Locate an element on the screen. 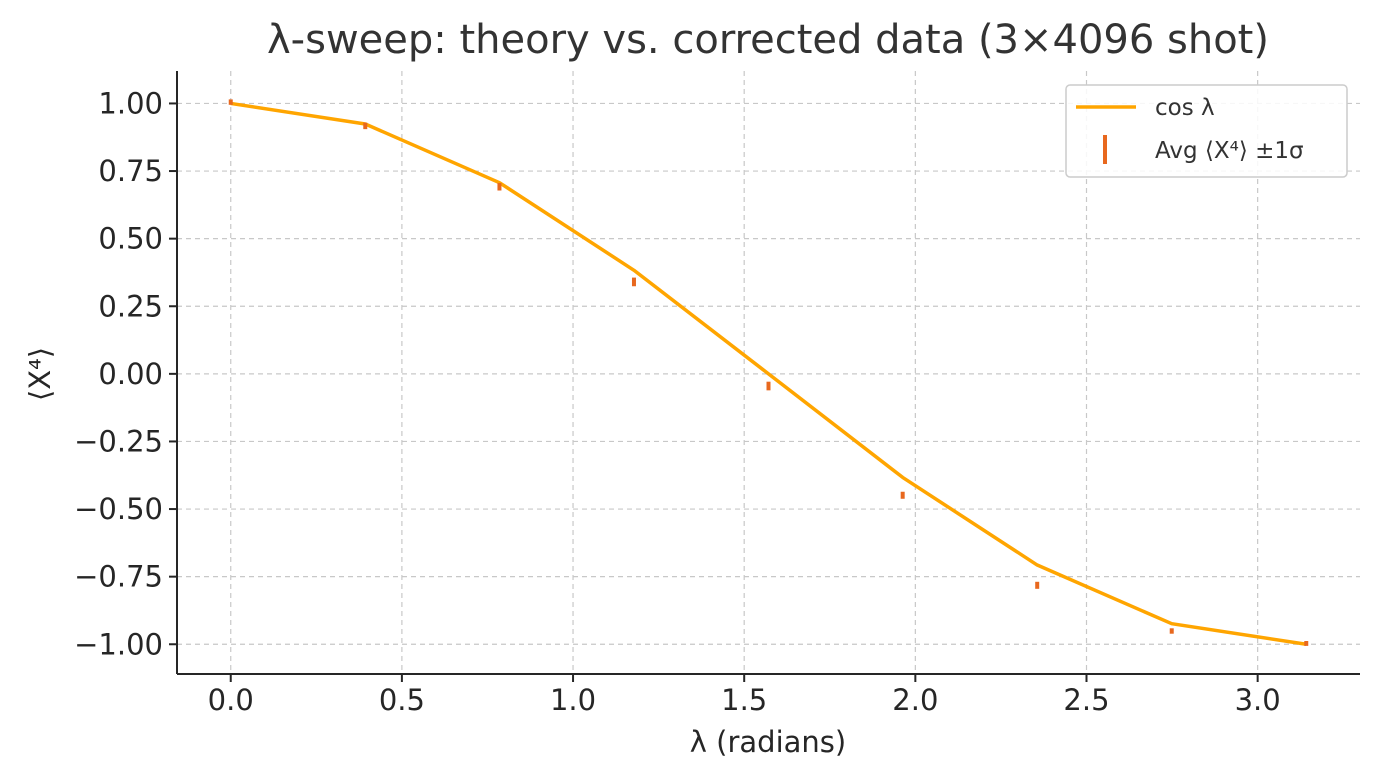 The height and width of the screenshot is (780, 1380). legend: cos λ Avg ⟨X⁴⟩ ±1σ is located at coordinates (1206, 131).